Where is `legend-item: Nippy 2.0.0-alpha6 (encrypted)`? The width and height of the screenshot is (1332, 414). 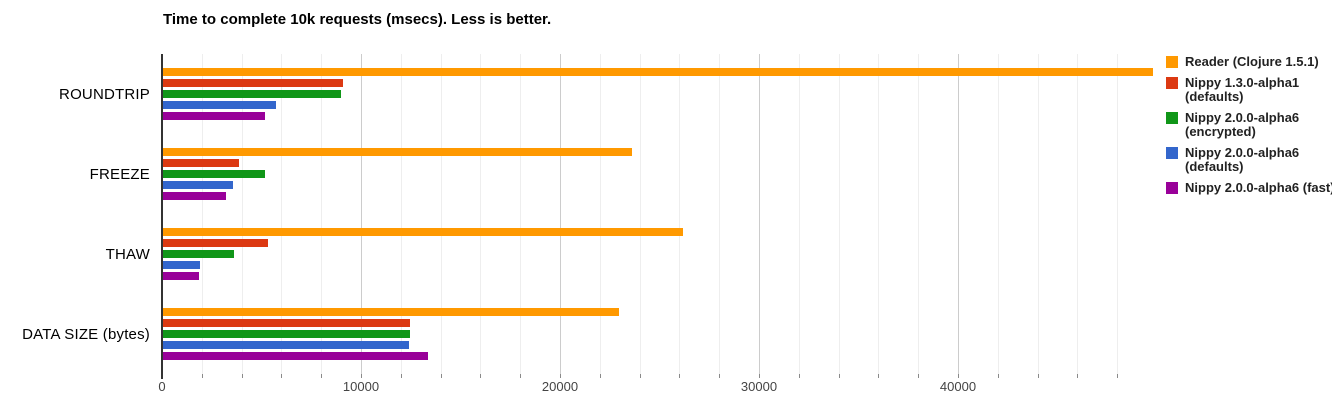
legend-item: Nippy 2.0.0-alpha6 (encrypted) is located at coordinates (1249, 125).